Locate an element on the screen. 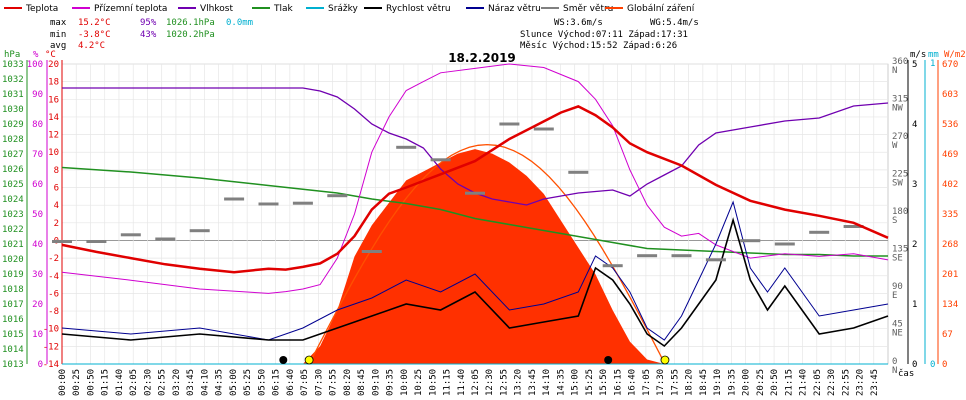 The image size is (966, 400). x-axis-label: čas is located at coordinates (906, 373).